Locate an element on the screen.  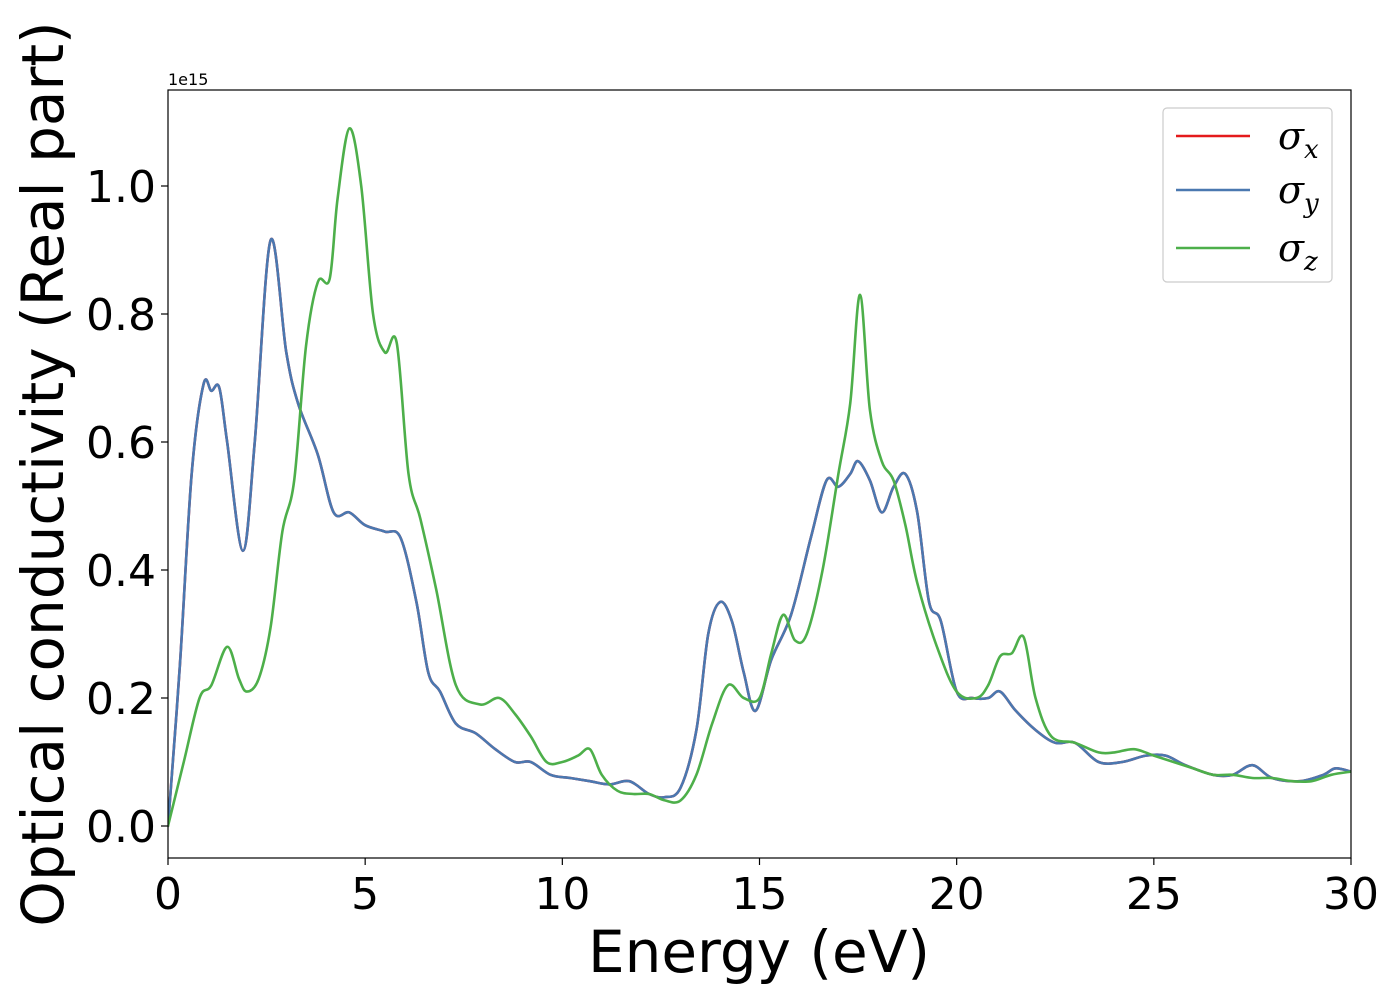
y-tick-label: 0.0 is located at coordinates (121, 827).